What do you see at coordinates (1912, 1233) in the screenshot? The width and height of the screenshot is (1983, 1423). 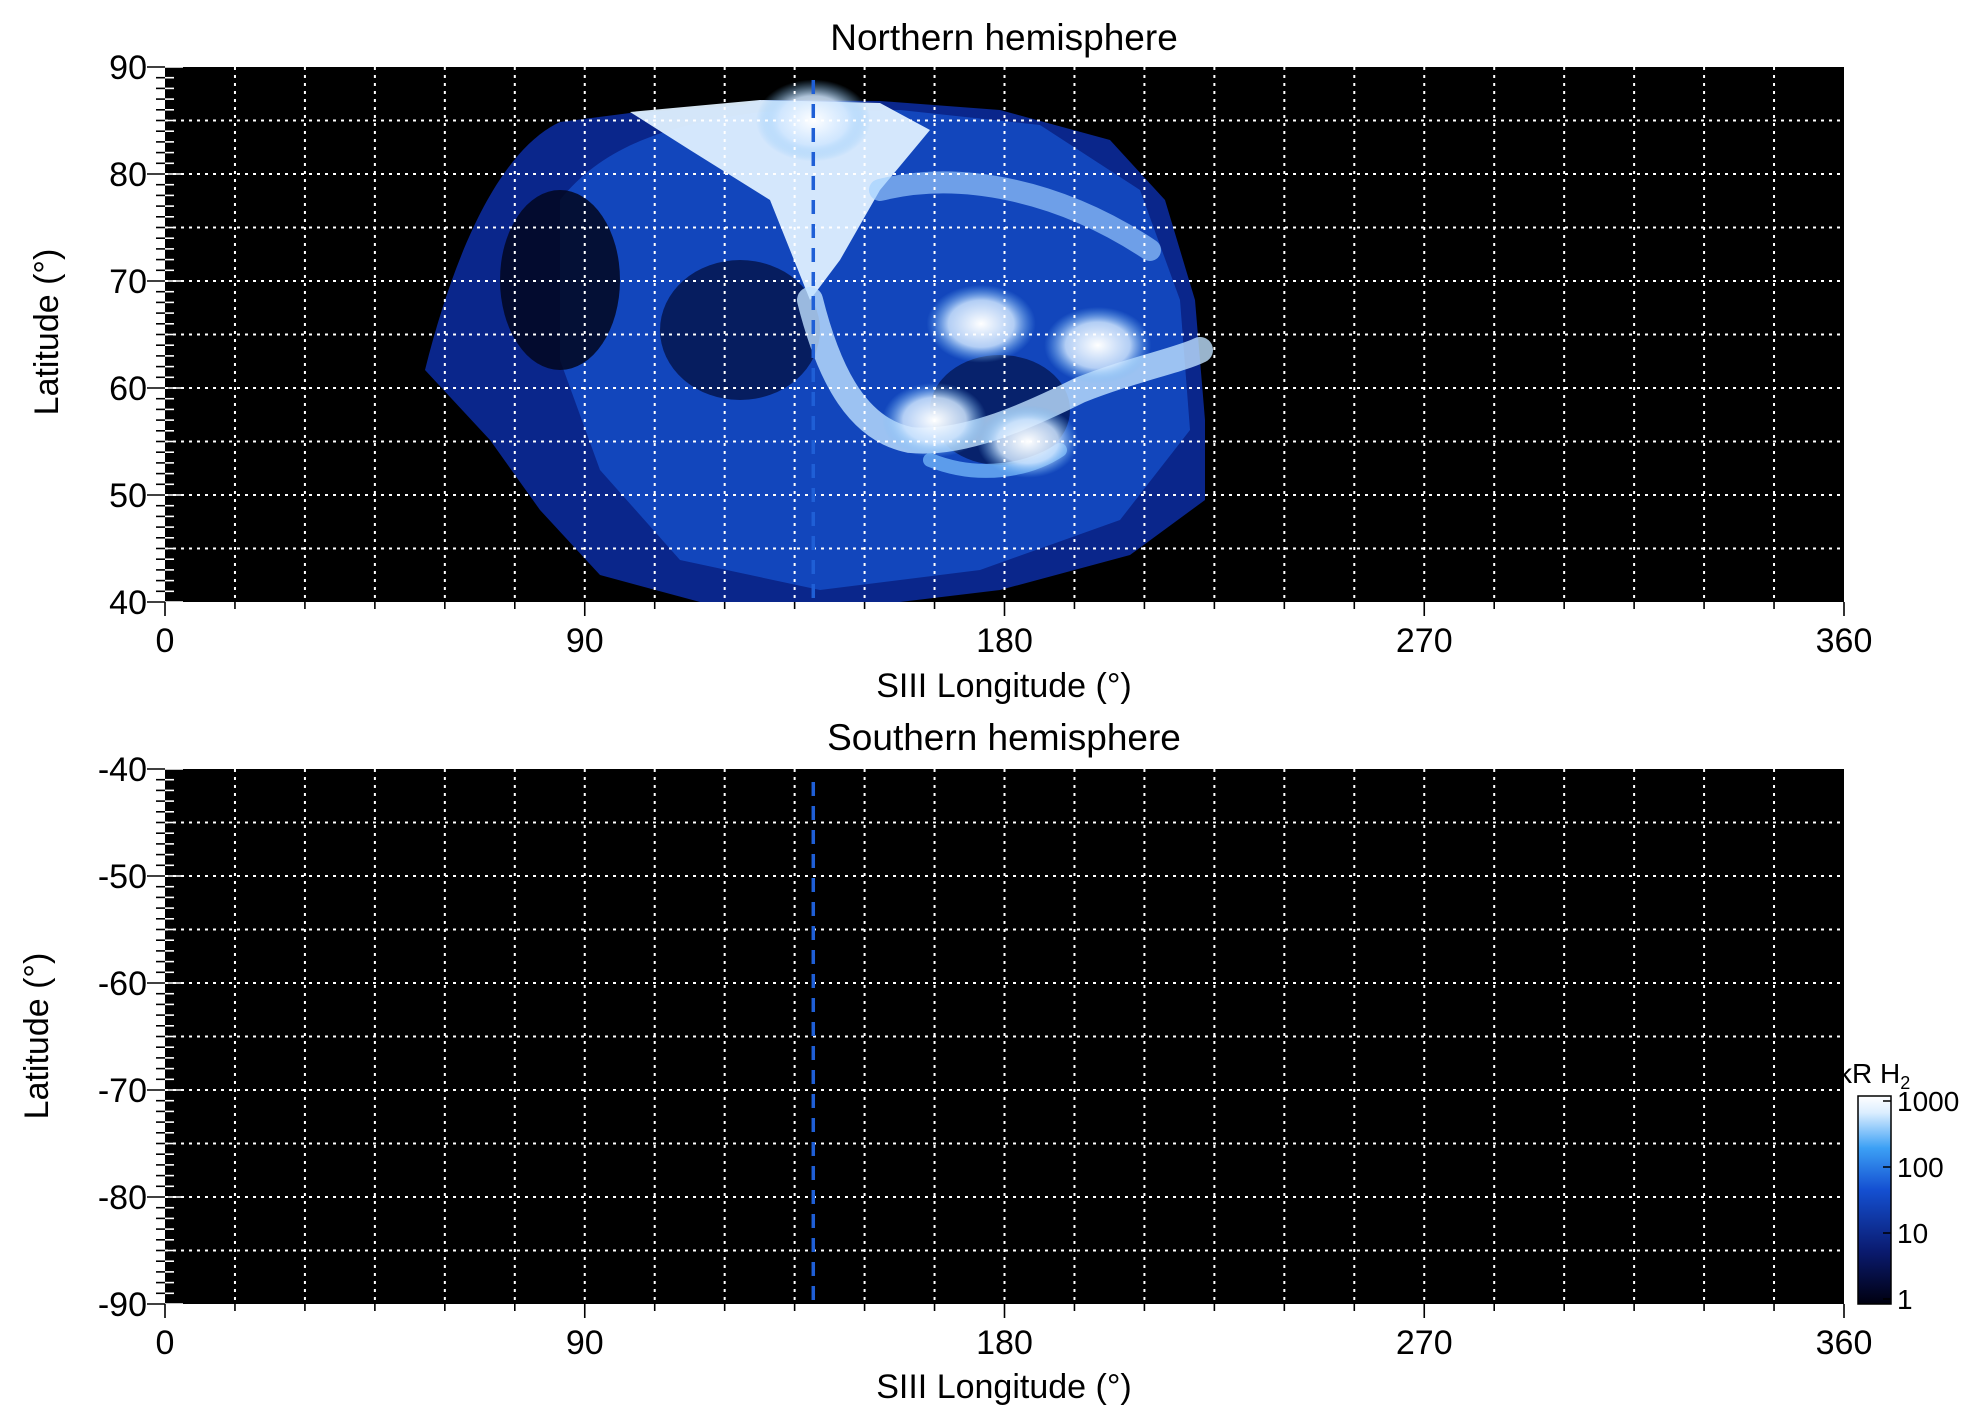 I see `colorbar-tick-label: 10` at bounding box center [1912, 1233].